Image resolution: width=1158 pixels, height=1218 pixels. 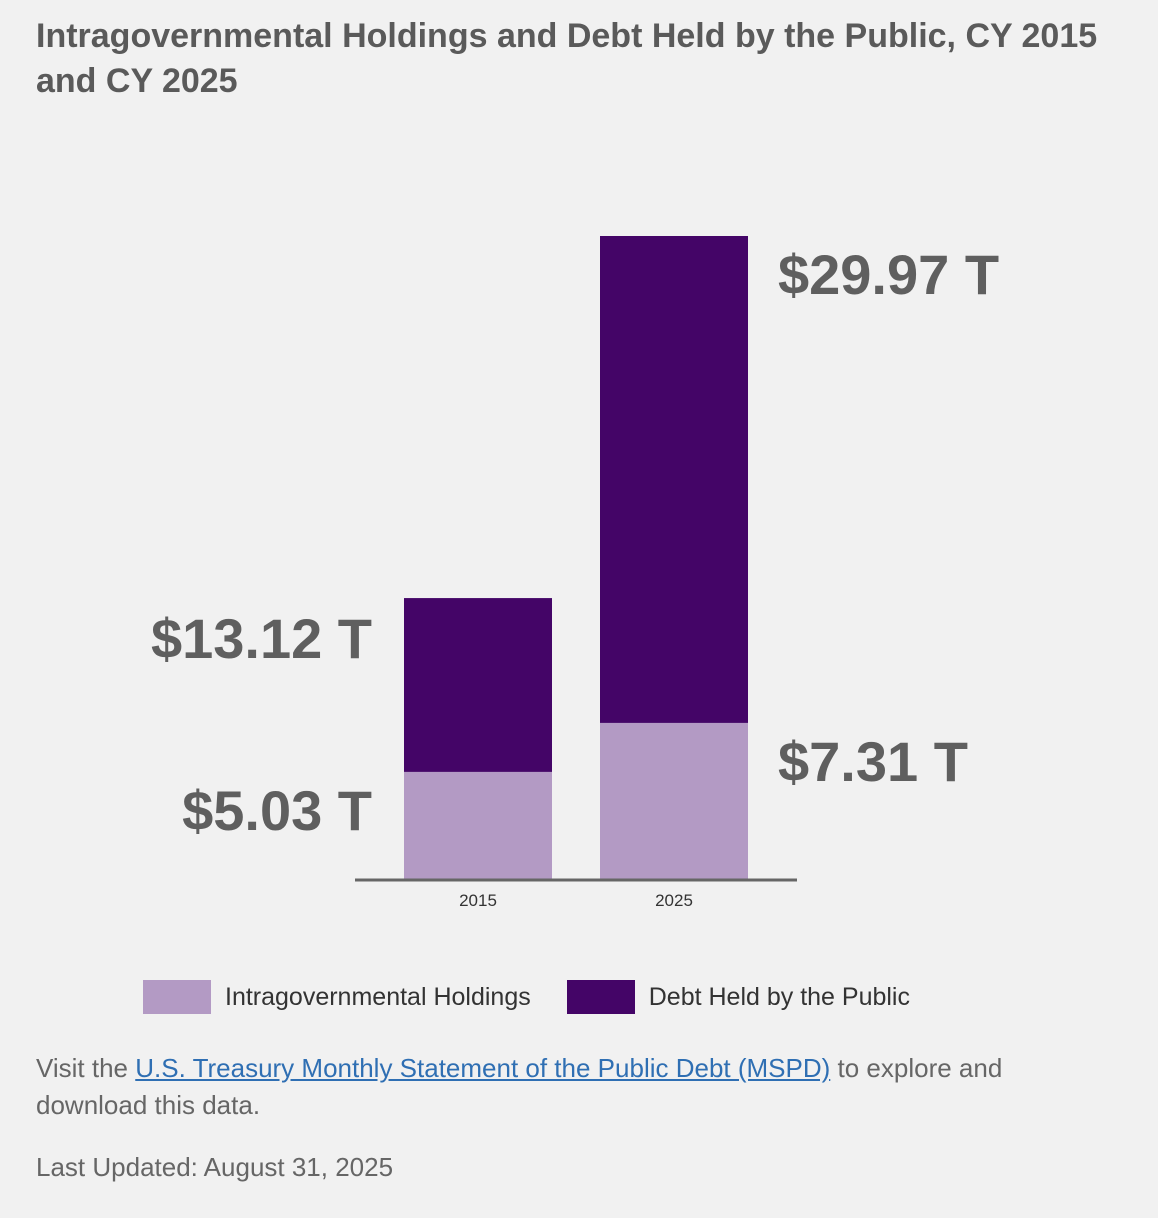 What do you see at coordinates (378, 996) in the screenshot?
I see `legend-label-intragovernmental: Intragovernmental Holdings` at bounding box center [378, 996].